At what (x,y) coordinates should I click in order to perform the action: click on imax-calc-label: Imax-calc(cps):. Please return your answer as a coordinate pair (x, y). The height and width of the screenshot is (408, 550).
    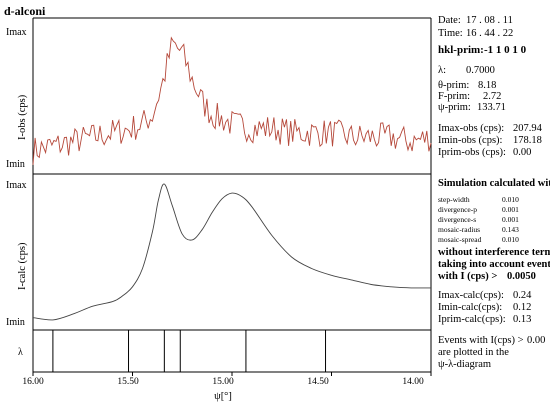
    Looking at the image, I should click on (471, 295).